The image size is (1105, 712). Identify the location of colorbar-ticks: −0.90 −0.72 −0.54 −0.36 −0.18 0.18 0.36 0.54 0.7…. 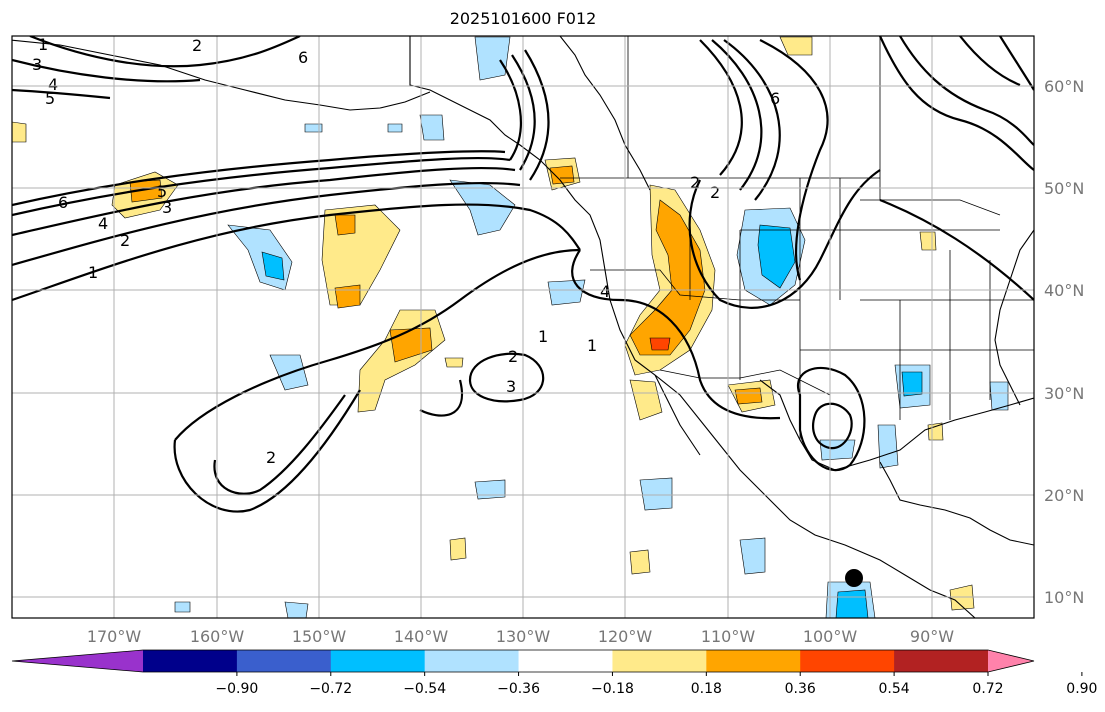
(656, 684).